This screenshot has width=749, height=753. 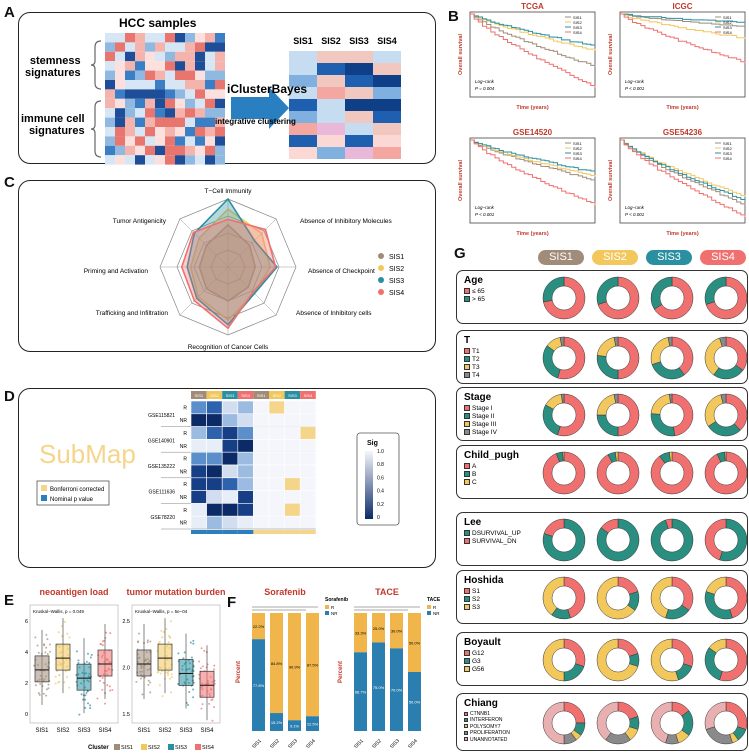 I want to click on submap-header, so click(x=277, y=395).